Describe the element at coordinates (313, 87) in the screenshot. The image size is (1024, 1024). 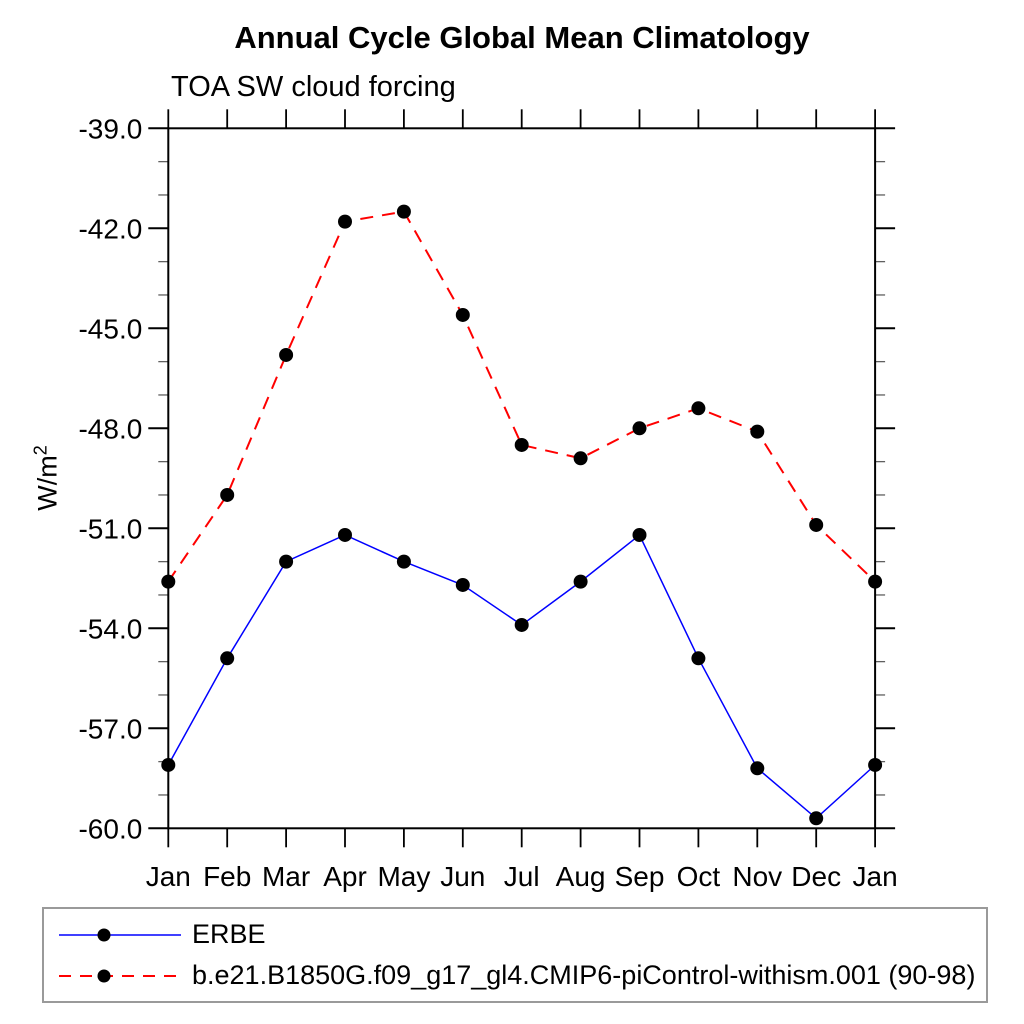
I see `chart-subtitle: TOA SW cloud forcing` at that location.